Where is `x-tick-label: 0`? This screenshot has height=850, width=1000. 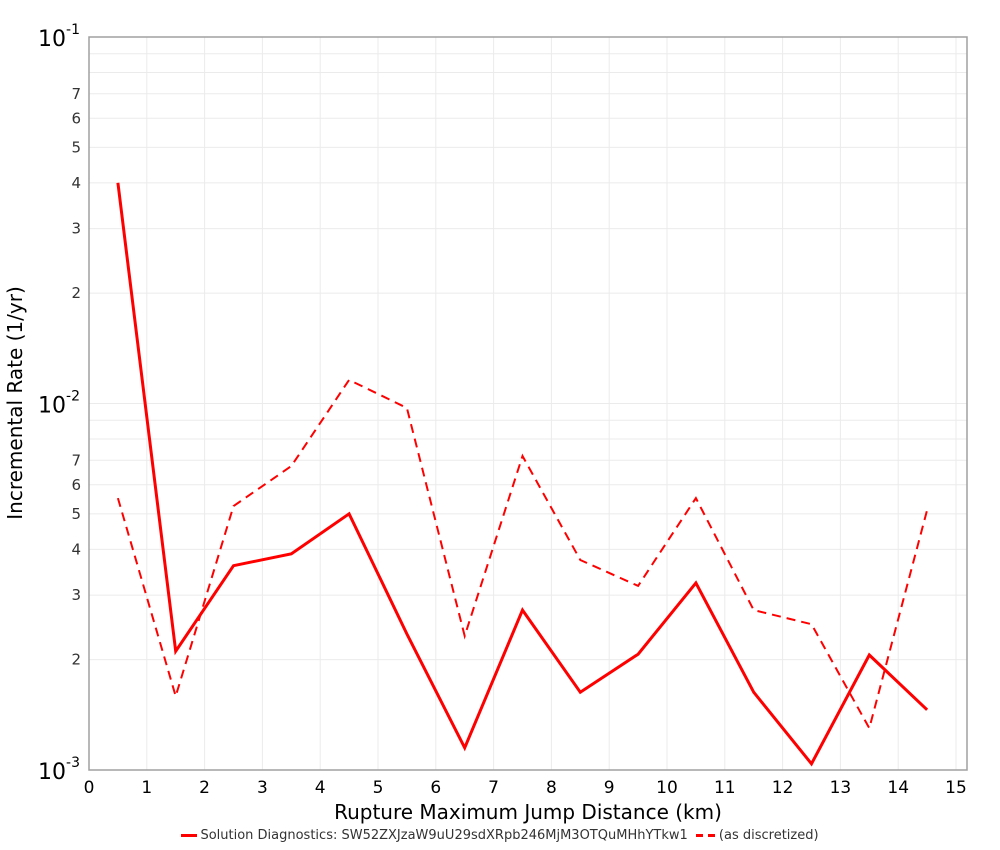 x-tick-label: 0 is located at coordinates (89, 788).